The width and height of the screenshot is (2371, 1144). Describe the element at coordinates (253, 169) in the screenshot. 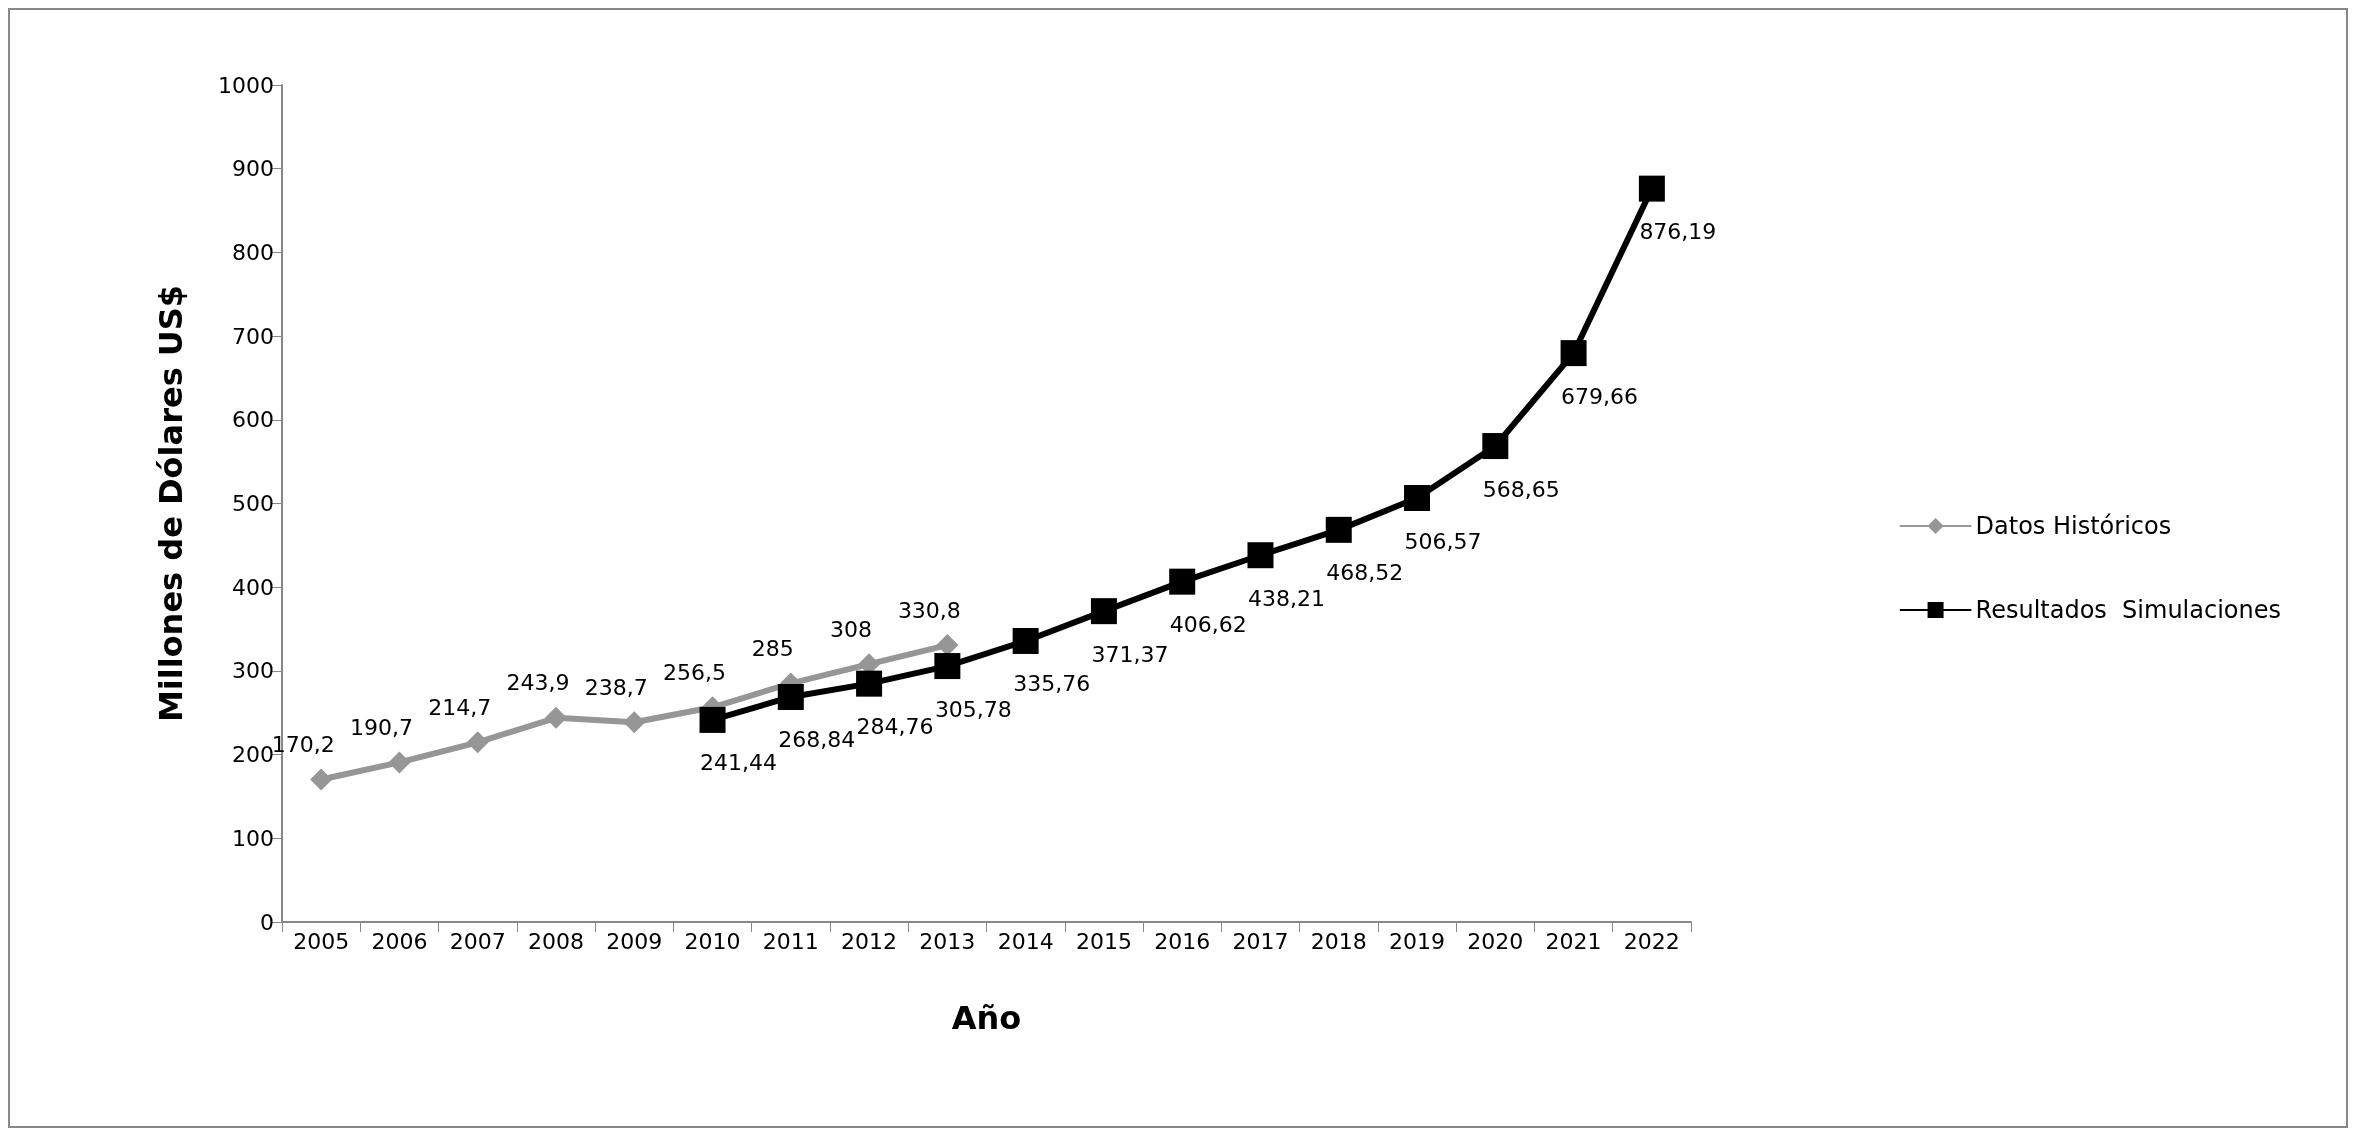

I see `y-tick-label: 900` at that location.